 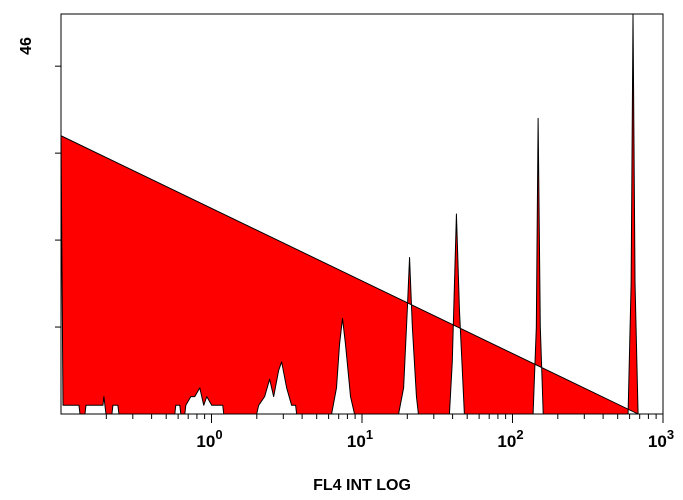 I want to click on x-tick-label: 10¹, so click(x=360, y=439).